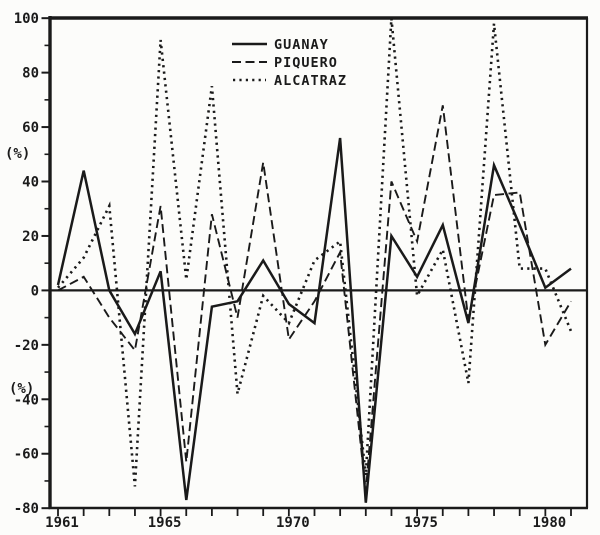 This screenshot has width=600, height=535. What do you see at coordinates (293, 523) in the screenshot?
I see `x-tick-label: 1970` at bounding box center [293, 523].